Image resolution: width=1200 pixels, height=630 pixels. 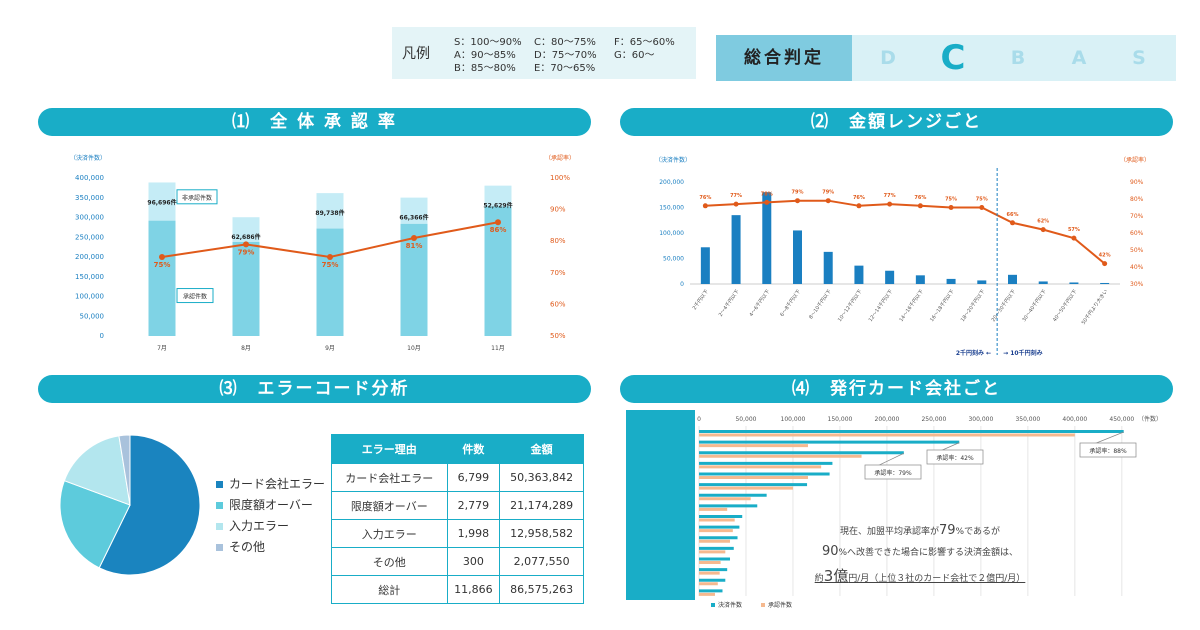 I want to click on callout-label: 非承認件数, so click(x=197, y=198).